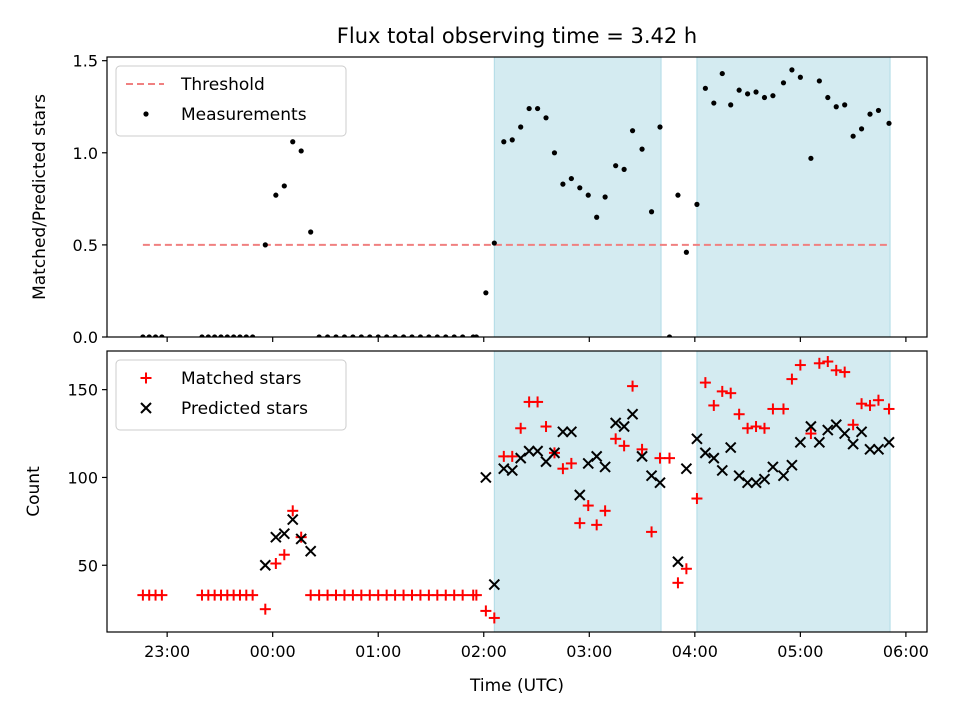 The image size is (960, 720). I want to click on y-tick-label-bottom-2: 150, so click(82, 390).